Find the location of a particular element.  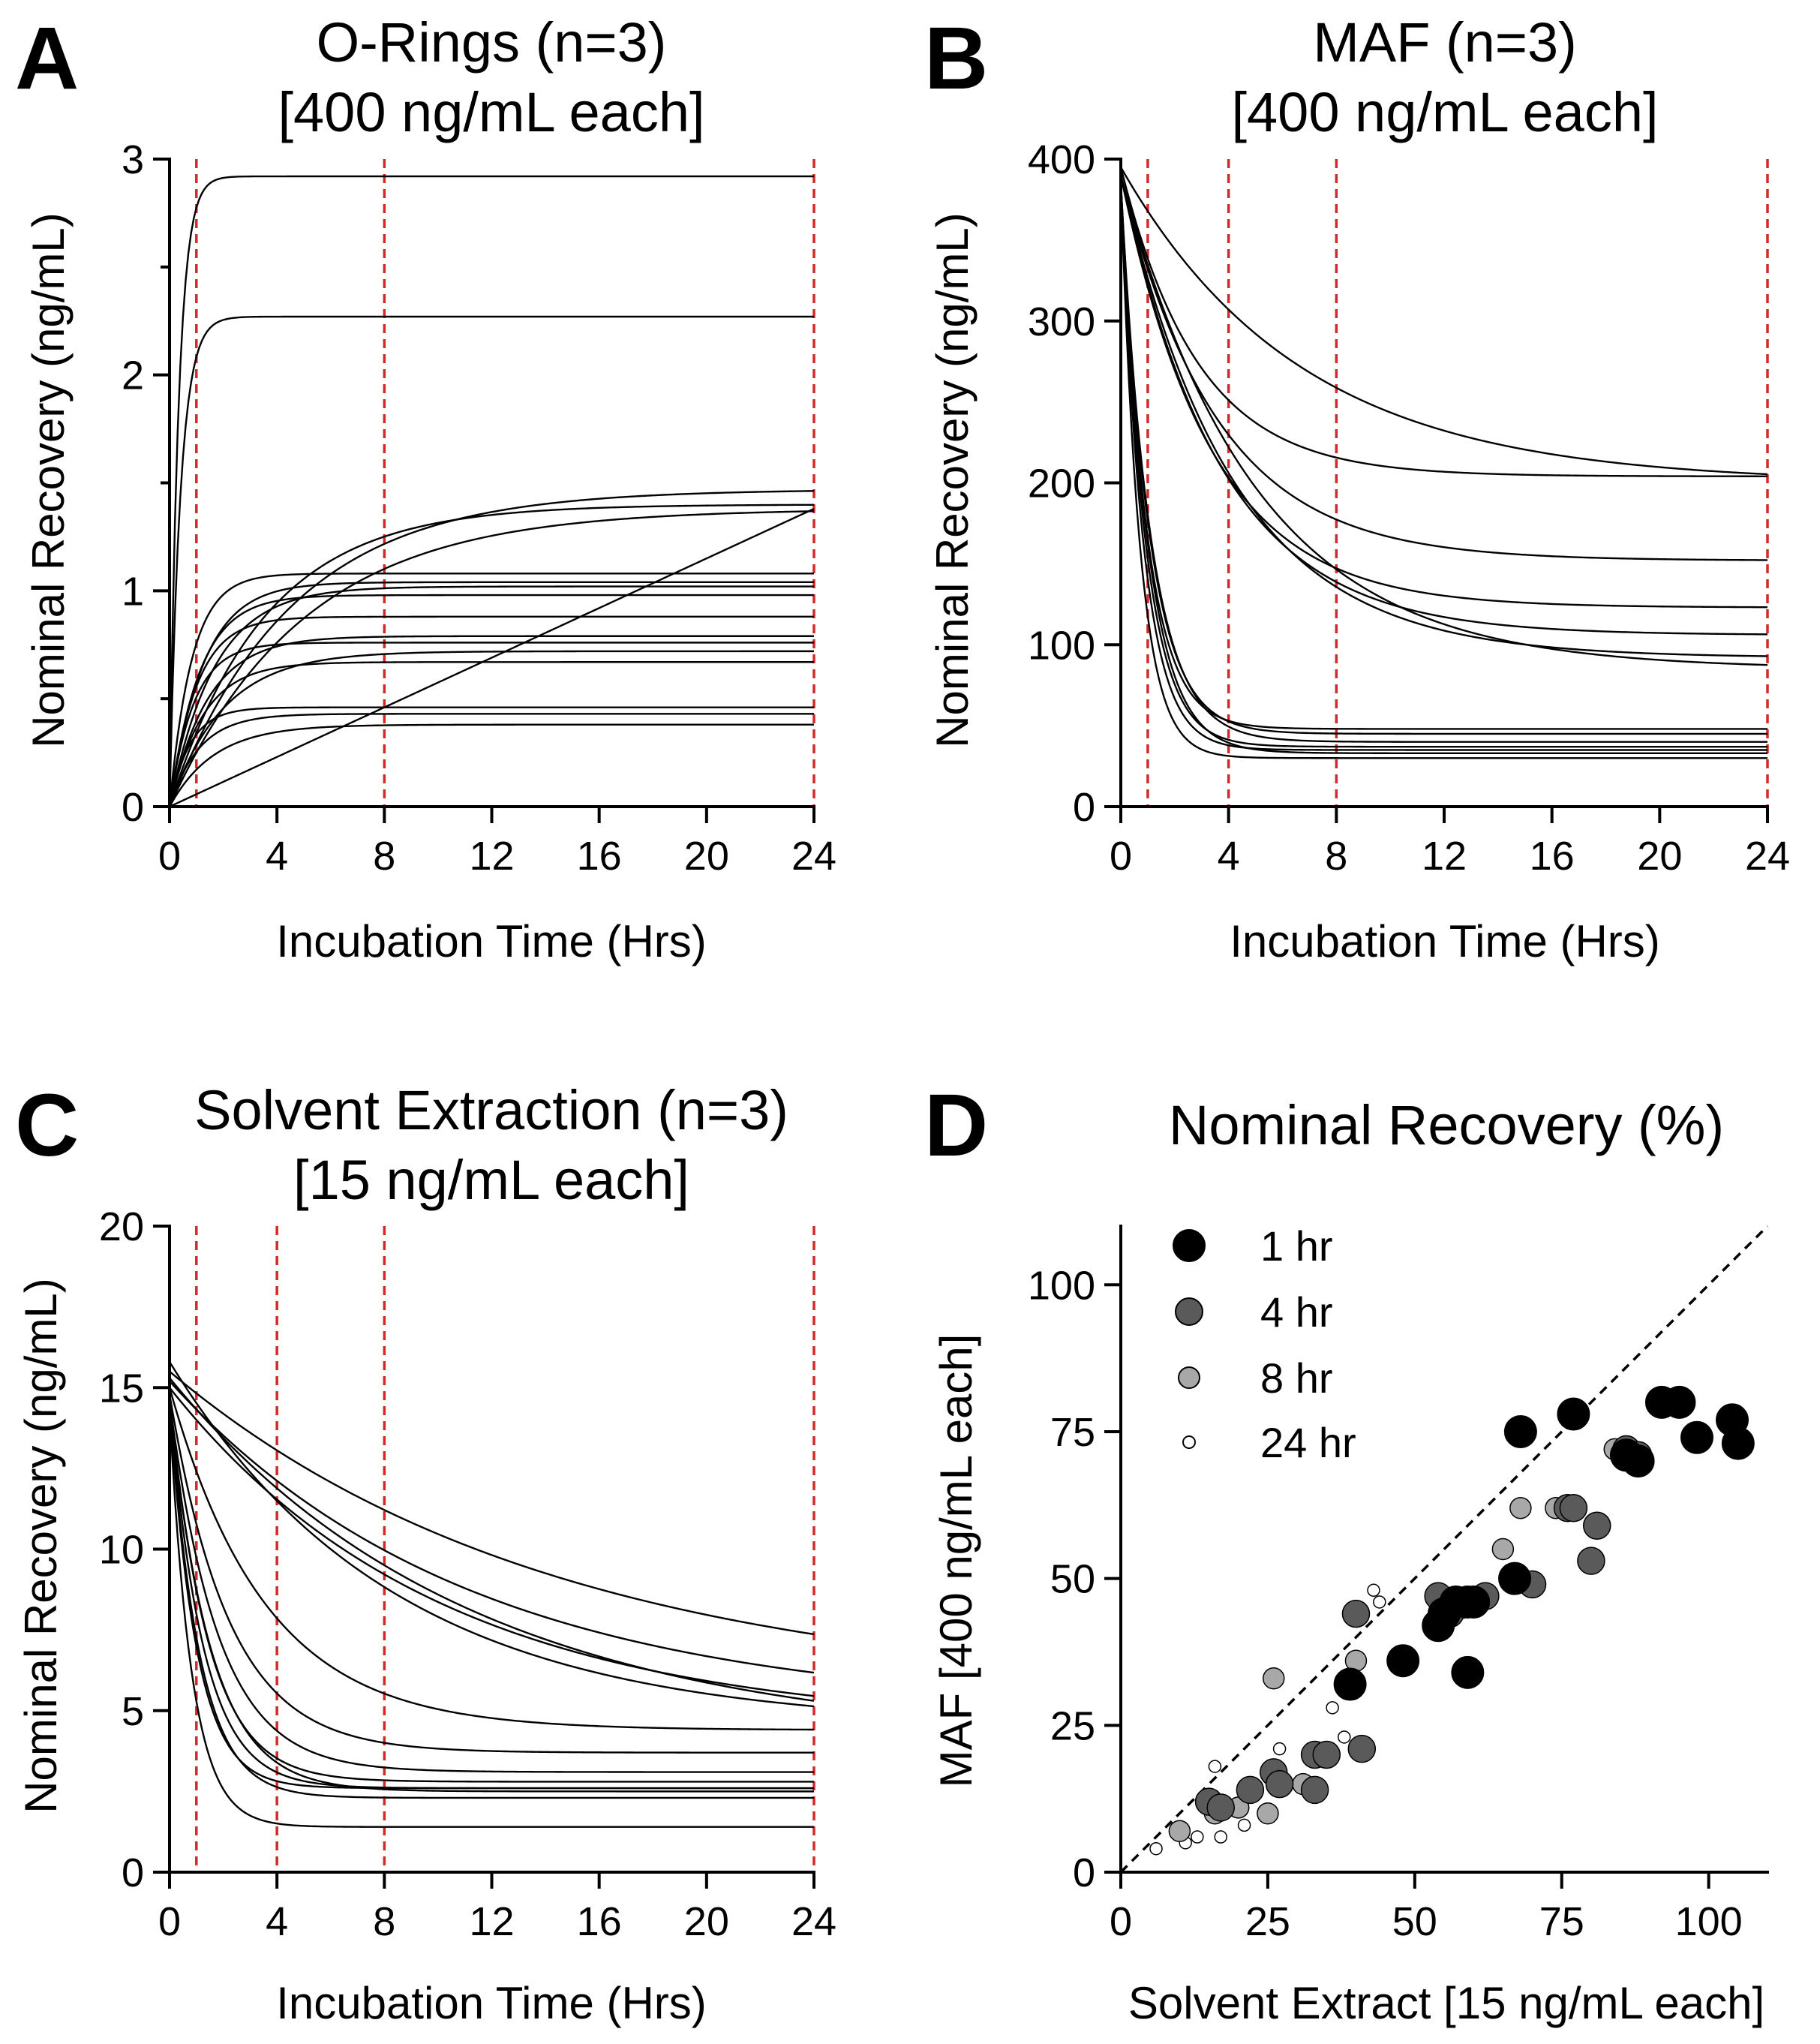

panel-d-legend: 1 hr 4 hr 8 hr 24 hr is located at coordinates (1264, 1344).